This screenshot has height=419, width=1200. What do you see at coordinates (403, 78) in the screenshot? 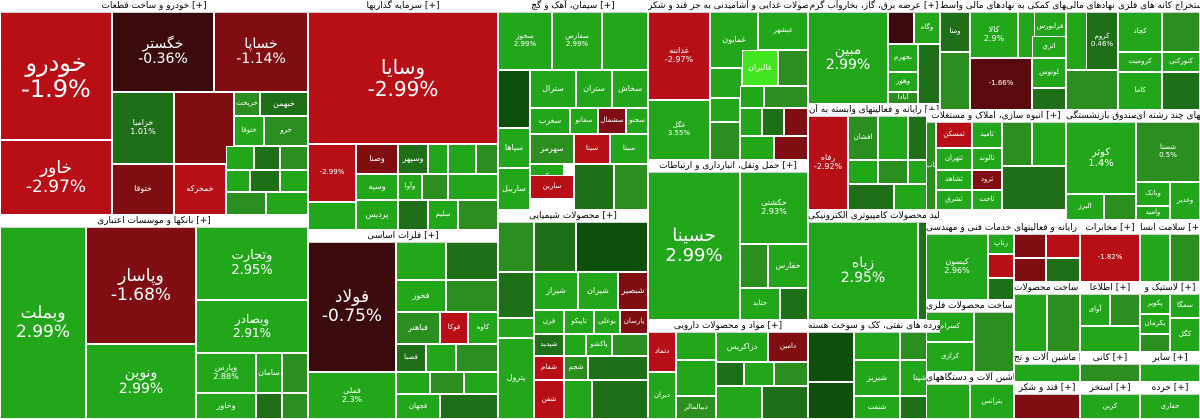
I see `stock-tile: وسایا -2.99%` at bounding box center [403, 78].